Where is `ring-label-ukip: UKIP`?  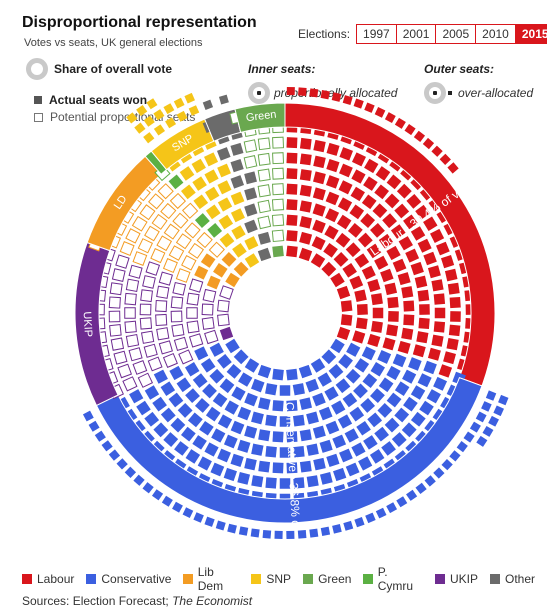
ring-label-ukip: UKIP is located at coordinates (87, 324).